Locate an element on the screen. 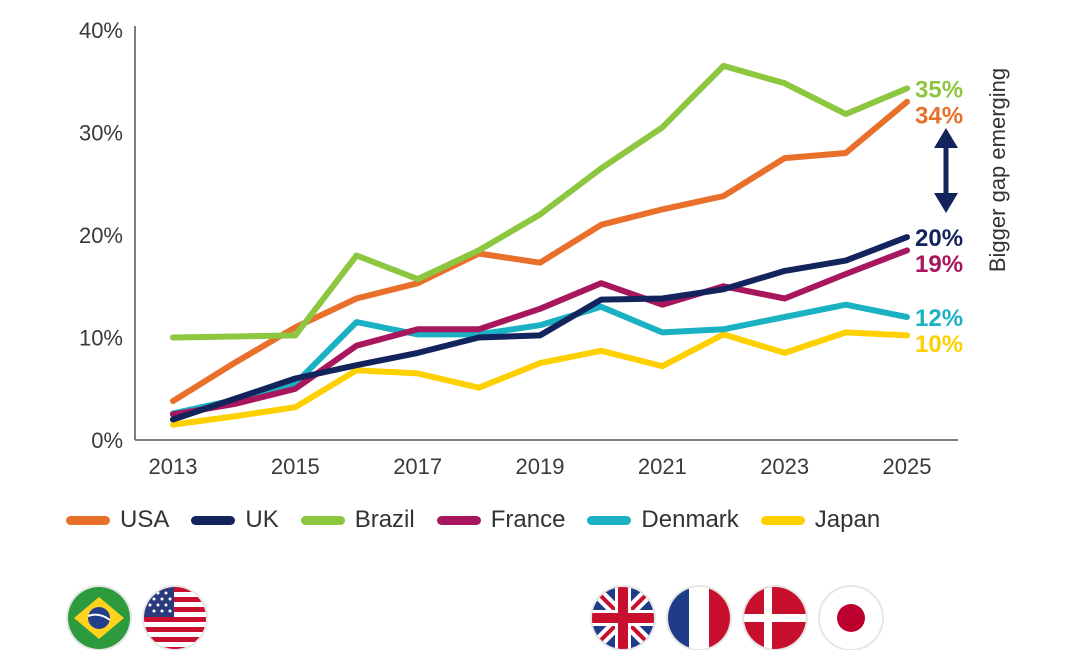 The height and width of the screenshot is (650, 1080). end-label-france: 19% is located at coordinates (939, 264).